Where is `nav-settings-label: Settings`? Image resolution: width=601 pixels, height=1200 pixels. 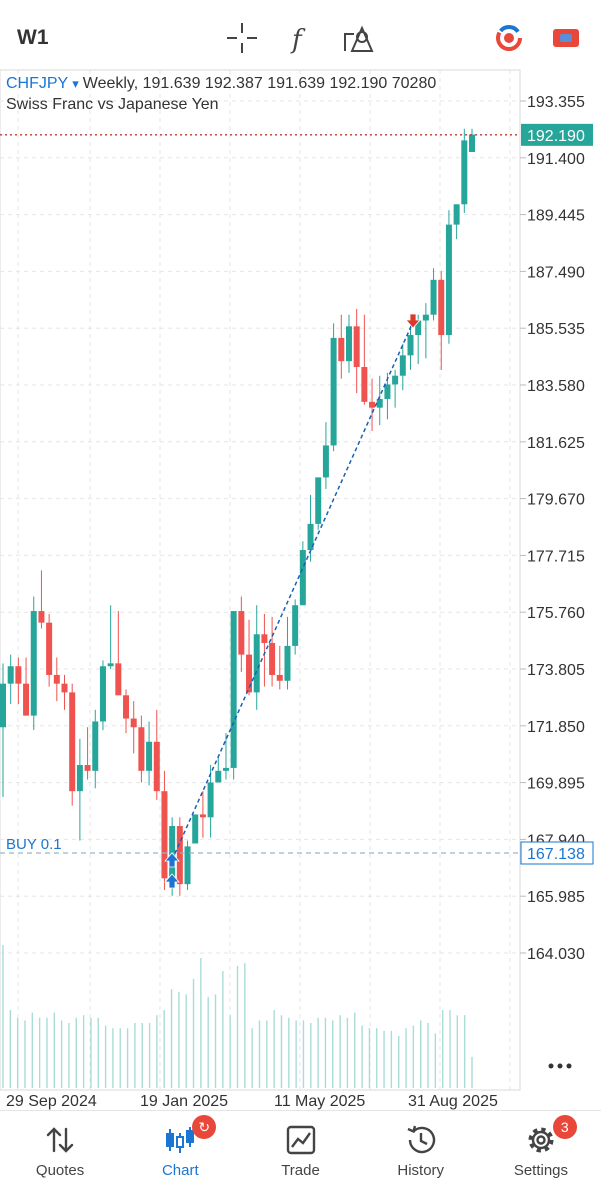 nav-settings-label: Settings is located at coordinates (541, 1170).